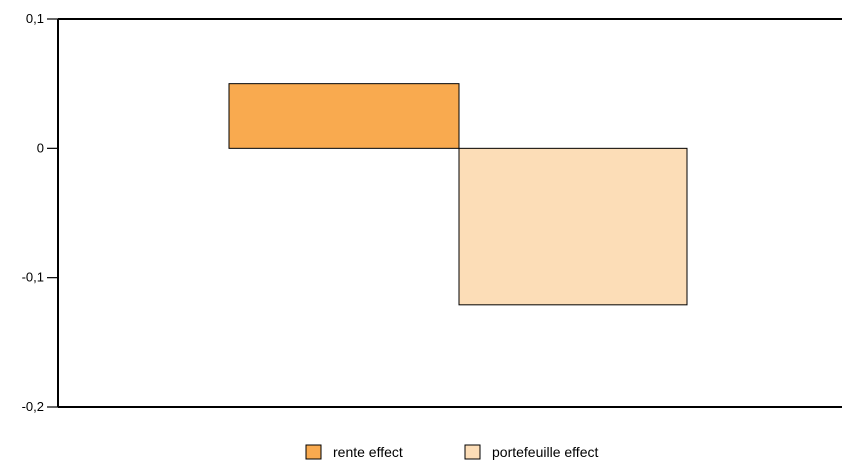 The image size is (848, 462). What do you see at coordinates (545, 452) in the screenshot?
I see `legend-label-portefeuille-effect: portefeuille effect` at bounding box center [545, 452].